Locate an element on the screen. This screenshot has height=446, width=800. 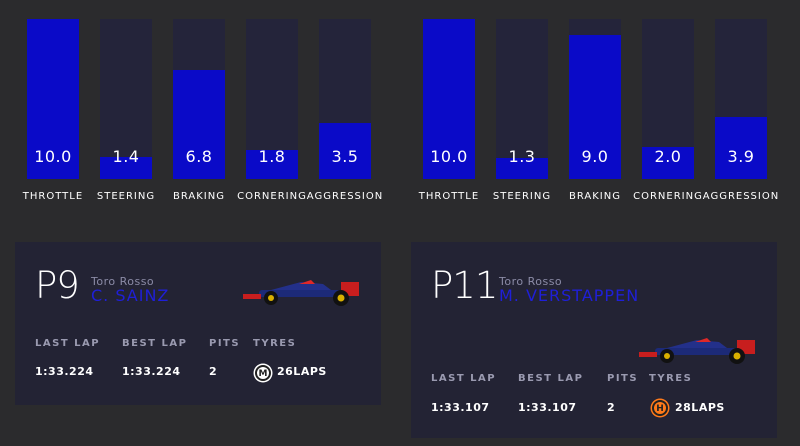
best-lap-time: 1:33.224 is located at coordinates (151, 371).